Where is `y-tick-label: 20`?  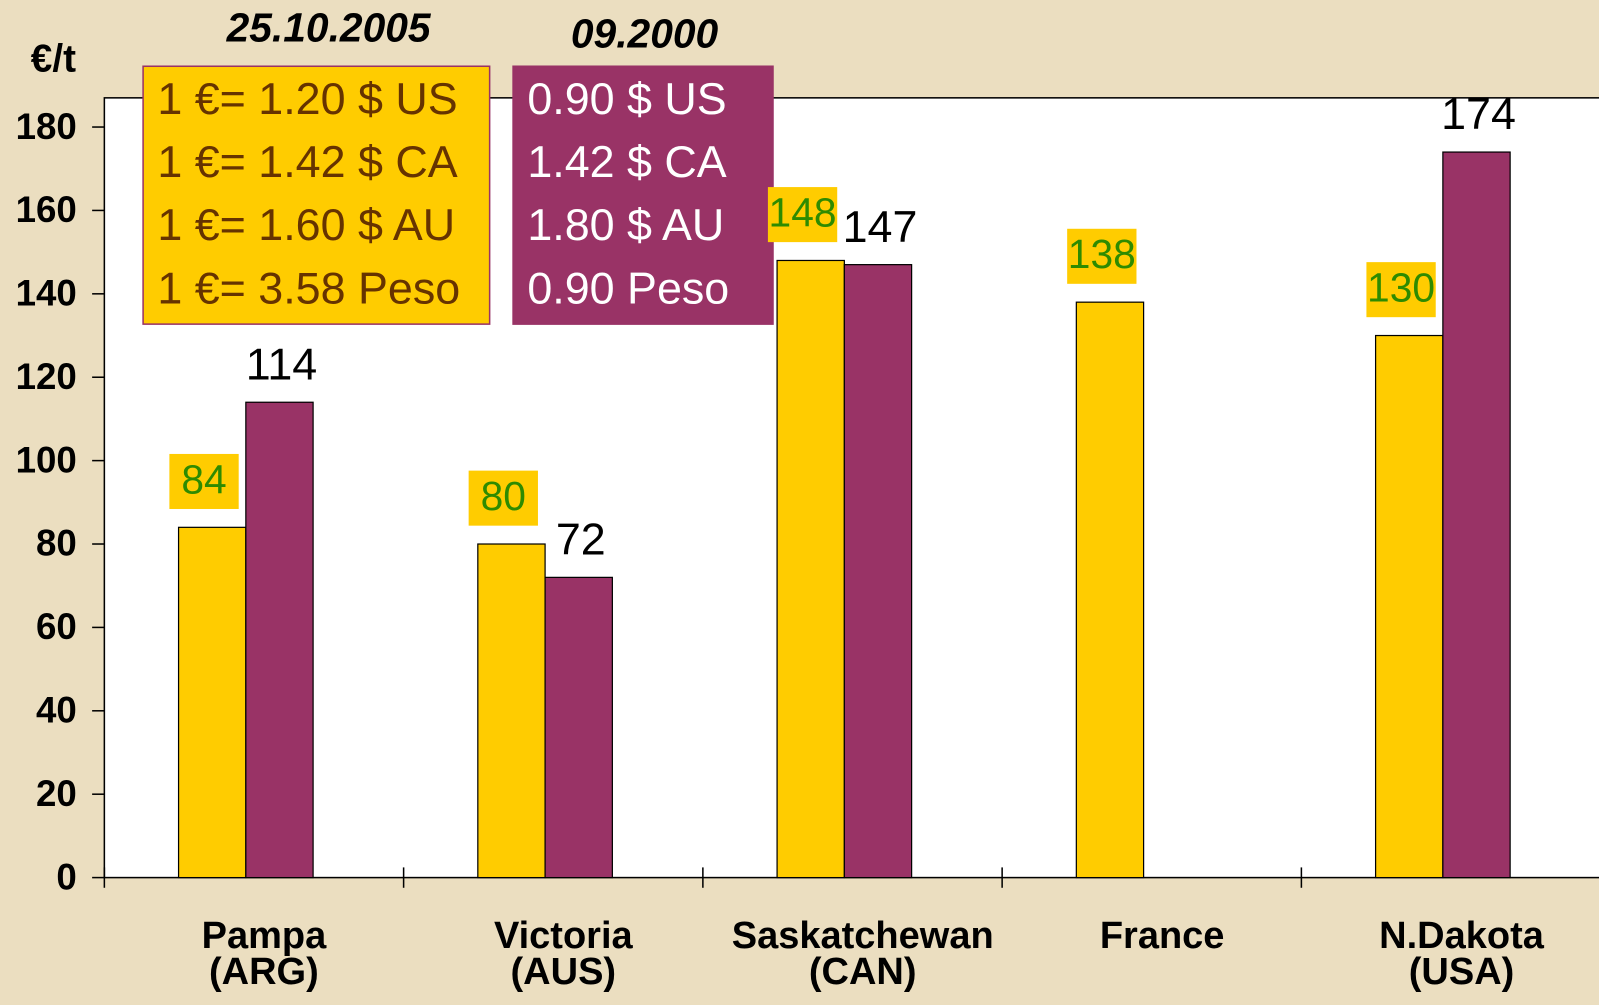
y-tick-label: 20 is located at coordinates (56, 793).